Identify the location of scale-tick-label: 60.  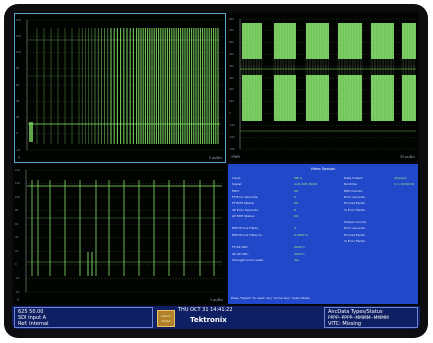
(18, 85).